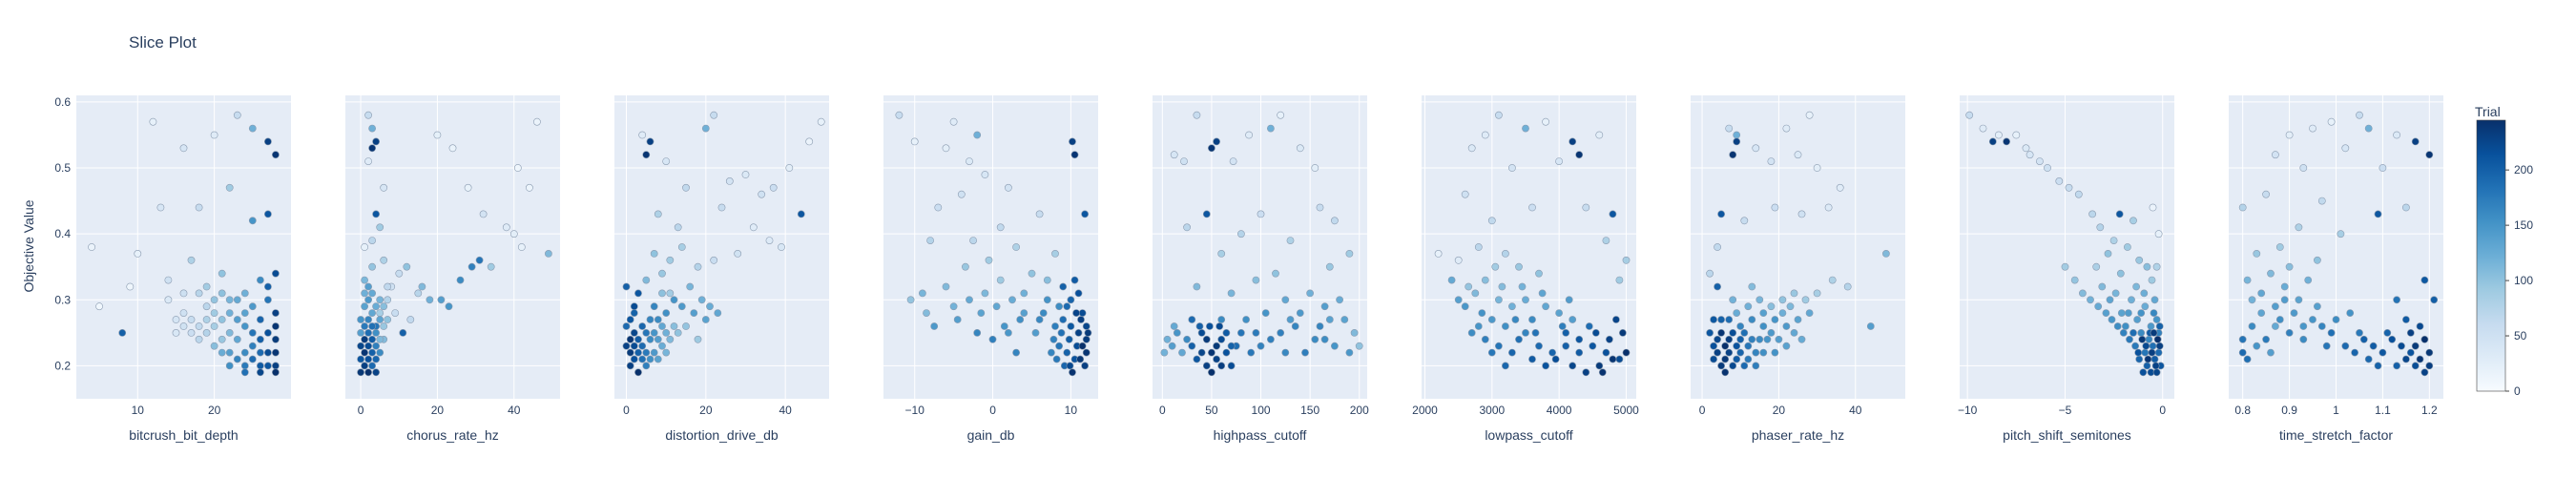 This screenshot has width=2576, height=477. Describe the element at coordinates (785, 410) in the screenshot. I see `x-tick-label: 40` at that location.